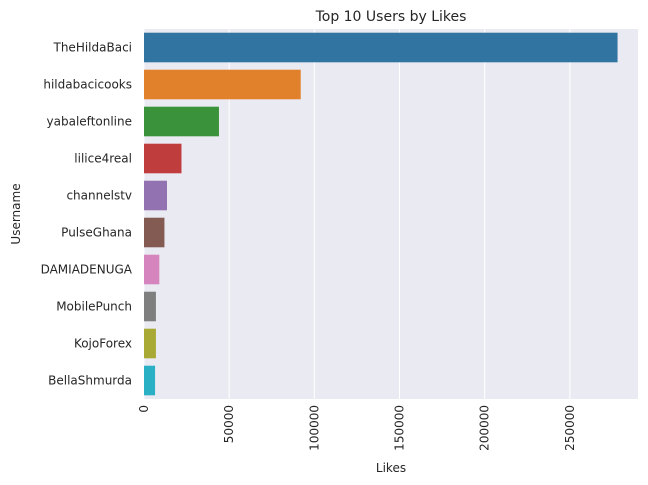  I want to click on x-tick-label: 50000, so click(229, 424).